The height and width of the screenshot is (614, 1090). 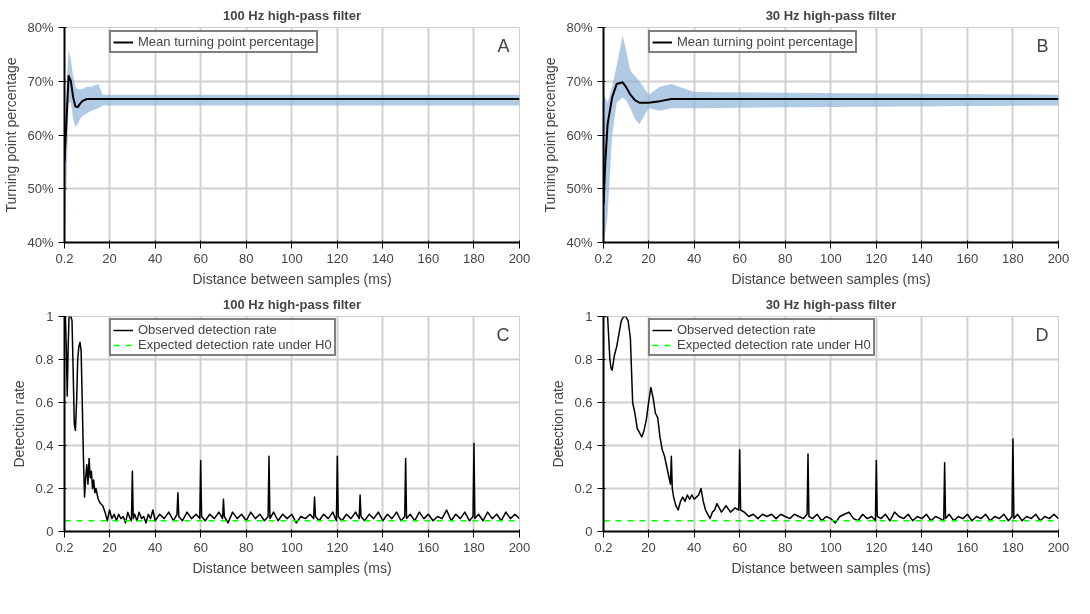 What do you see at coordinates (1042, 334) in the screenshot?
I see `annotation: D` at bounding box center [1042, 334].